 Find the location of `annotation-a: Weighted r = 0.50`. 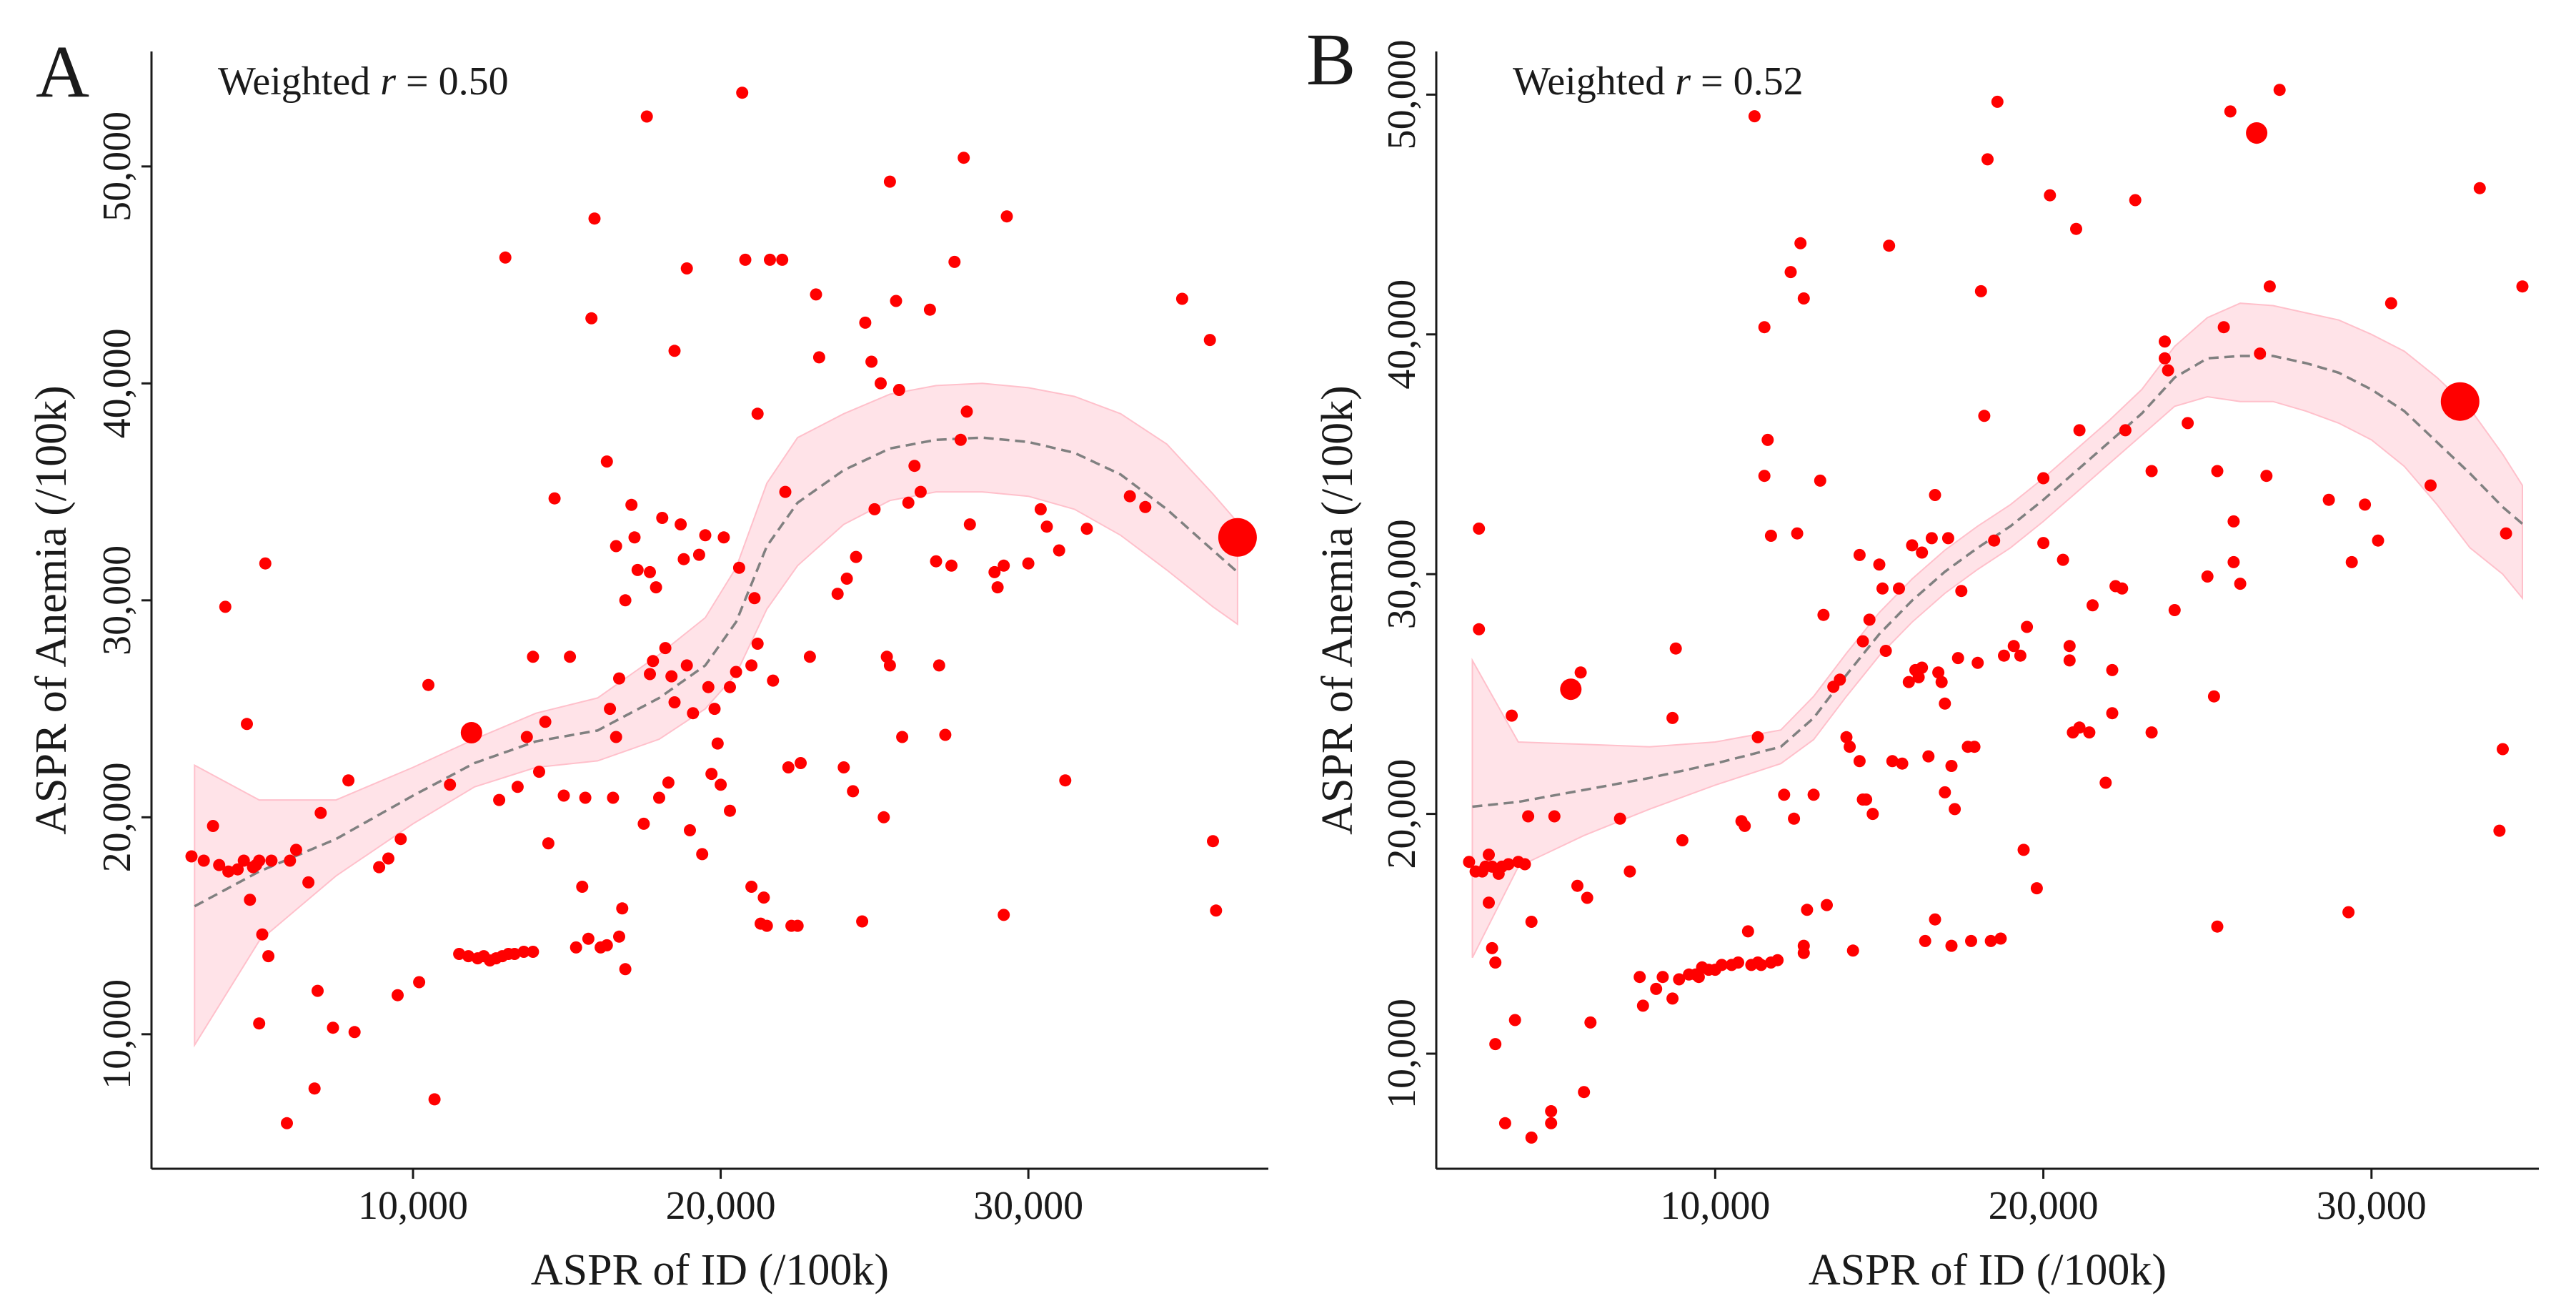

annotation-a: Weighted r = 0.50 is located at coordinates (363, 81).